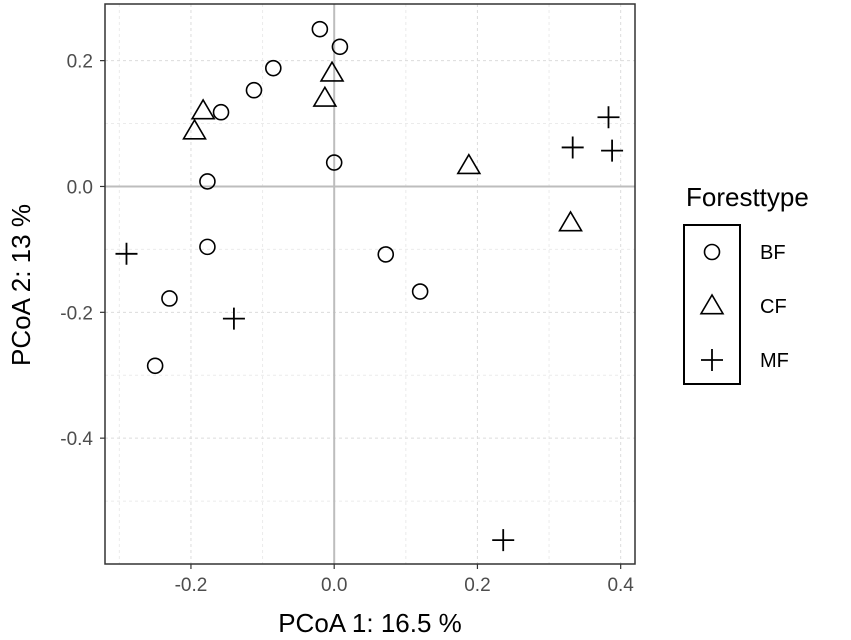 This screenshot has width=851, height=640. Describe the element at coordinates (80, 187) in the screenshot. I see `y-tick-label: 0.0` at that location.